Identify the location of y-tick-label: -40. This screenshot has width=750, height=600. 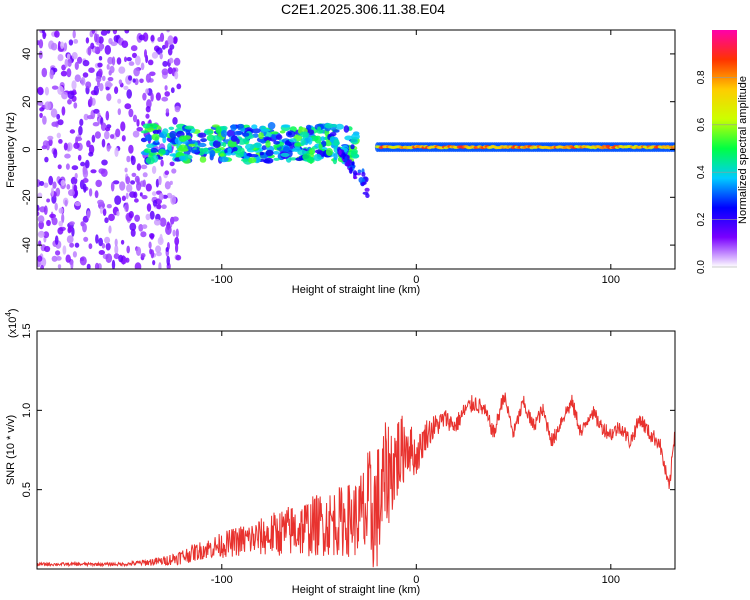
(27, 245).